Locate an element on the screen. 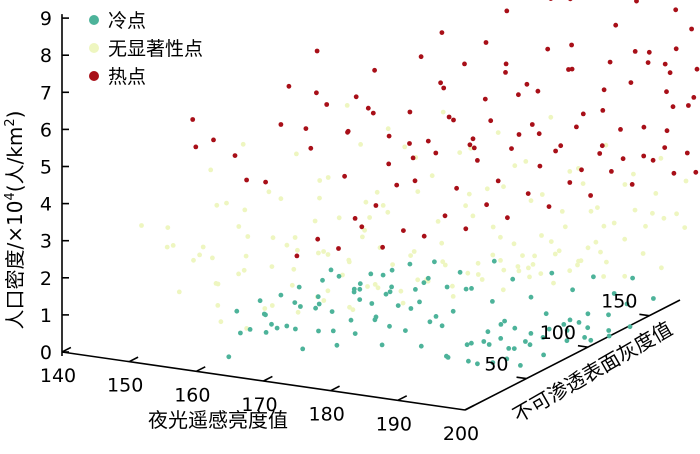  z-label-sup-1: 4 is located at coordinates (10, 196).